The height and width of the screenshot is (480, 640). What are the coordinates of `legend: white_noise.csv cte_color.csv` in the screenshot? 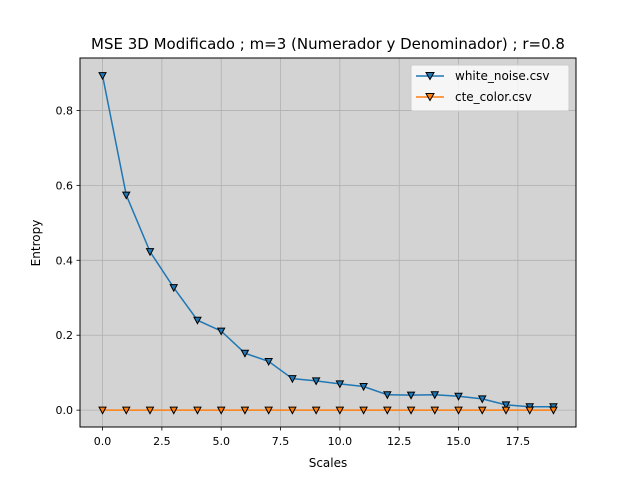 It's located at (490, 88).